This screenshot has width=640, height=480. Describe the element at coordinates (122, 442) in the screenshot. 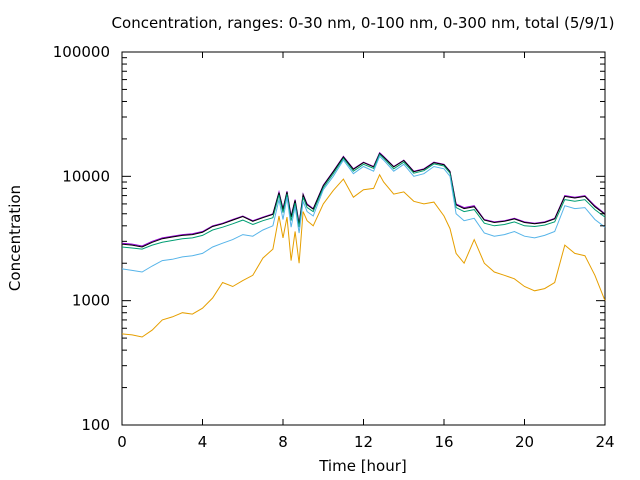

I see `x-tick-label: 0` at that location.